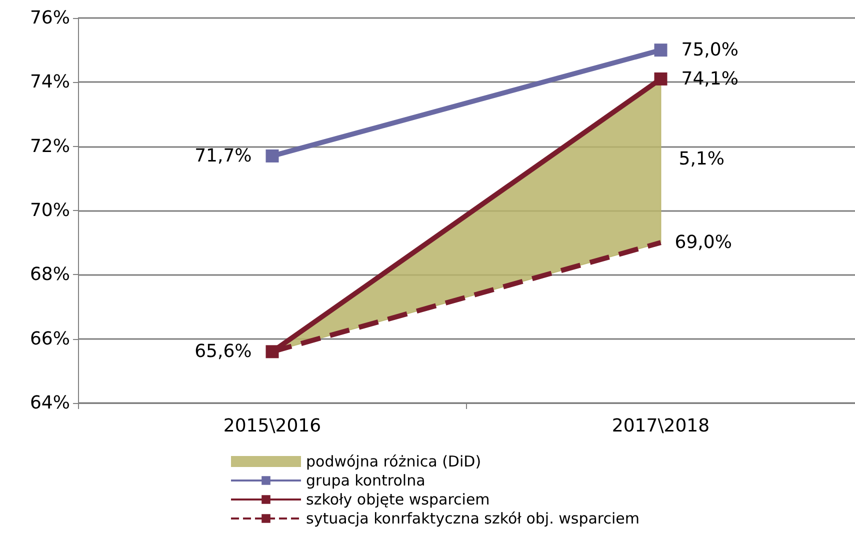 This screenshot has height=537, width=855. Describe the element at coordinates (473, 519) in the screenshot. I see `legend-label: sytuacja konrfaktyczna szkół obj. wsparciem` at that location.